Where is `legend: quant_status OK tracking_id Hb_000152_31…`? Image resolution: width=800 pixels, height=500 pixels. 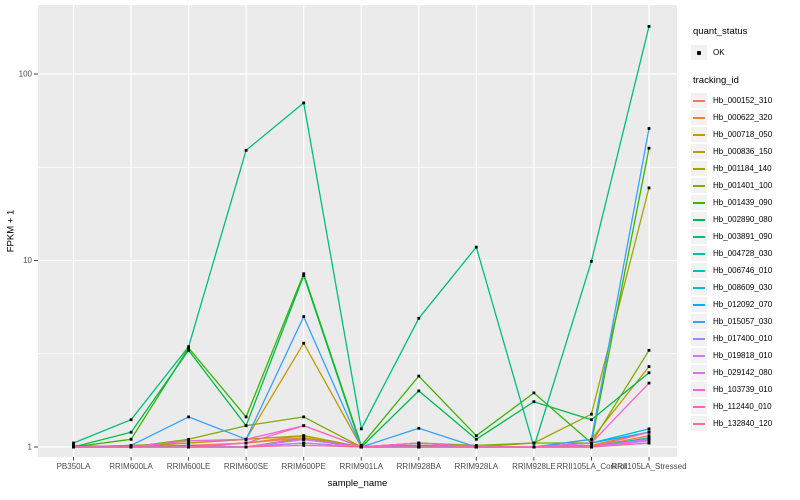 legend: quant_status OK tracking_id Hb_000152_31… is located at coordinates (745, 229).